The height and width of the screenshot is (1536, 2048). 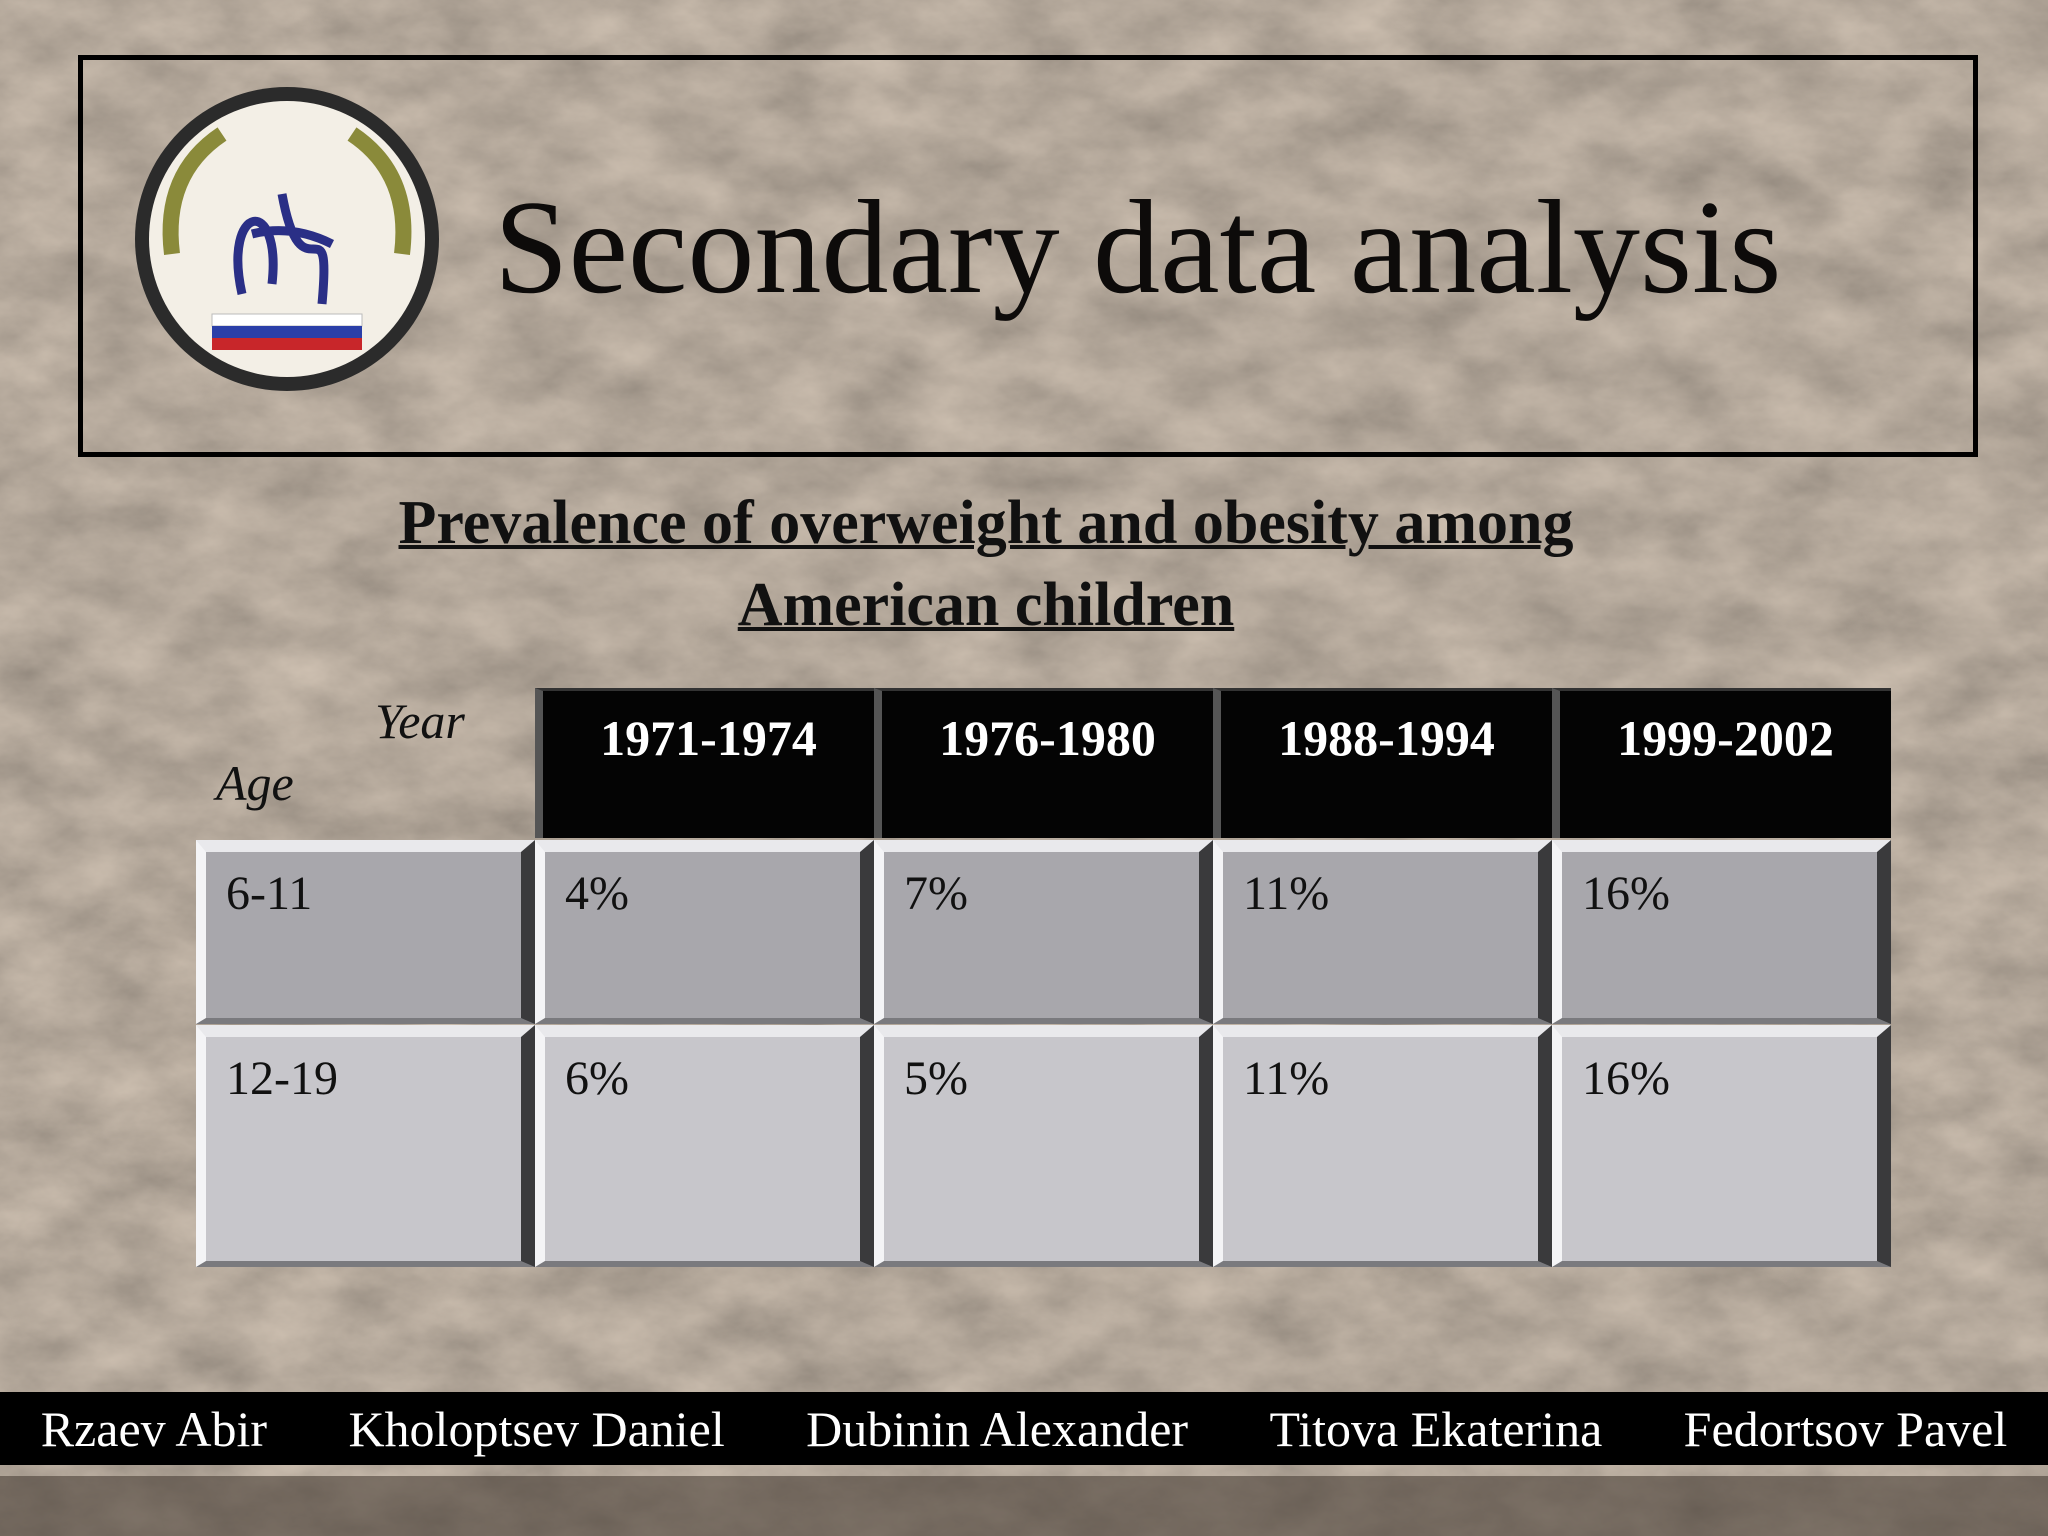 I want to click on corner-label: Year, so click(x=420, y=721).